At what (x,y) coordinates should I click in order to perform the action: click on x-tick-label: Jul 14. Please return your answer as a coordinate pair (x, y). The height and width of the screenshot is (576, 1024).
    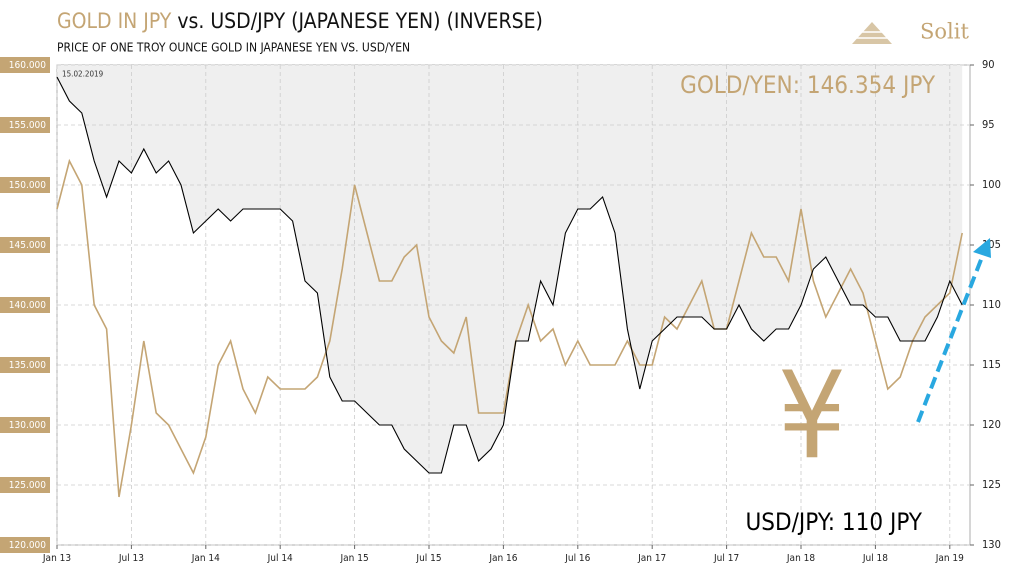
    Looking at the image, I should click on (280, 558).